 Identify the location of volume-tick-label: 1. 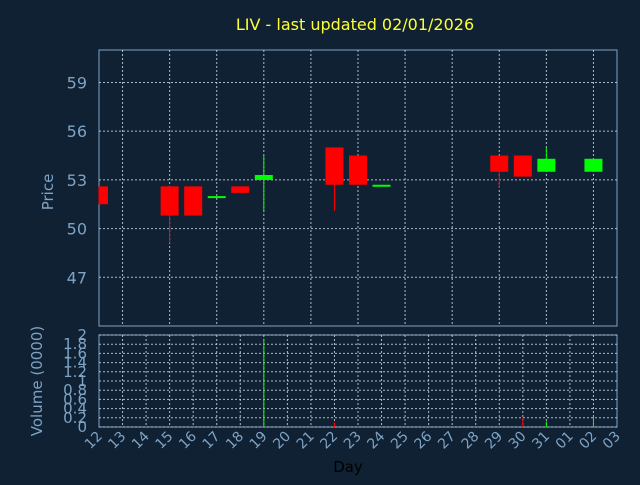
(82, 381).